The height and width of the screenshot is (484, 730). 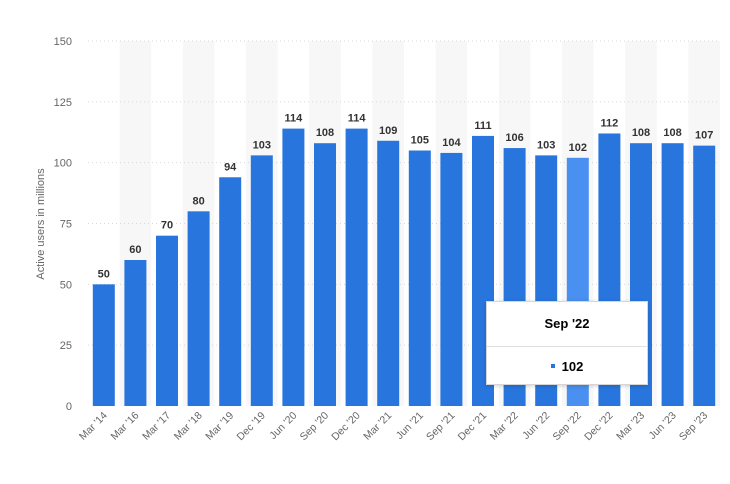 I want to click on data-label: 107, so click(x=704, y=136).